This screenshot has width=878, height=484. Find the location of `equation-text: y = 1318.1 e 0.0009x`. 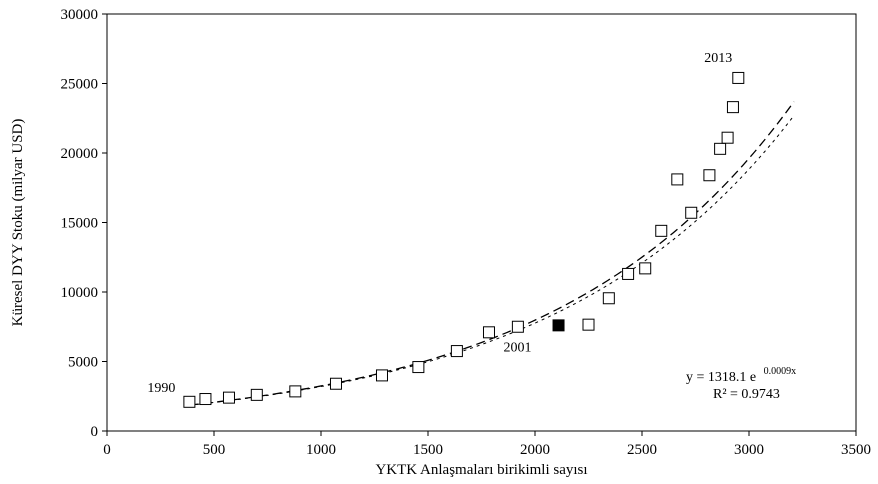

equation-text: y = 1318.1 e 0.0009x is located at coordinates (741, 375).